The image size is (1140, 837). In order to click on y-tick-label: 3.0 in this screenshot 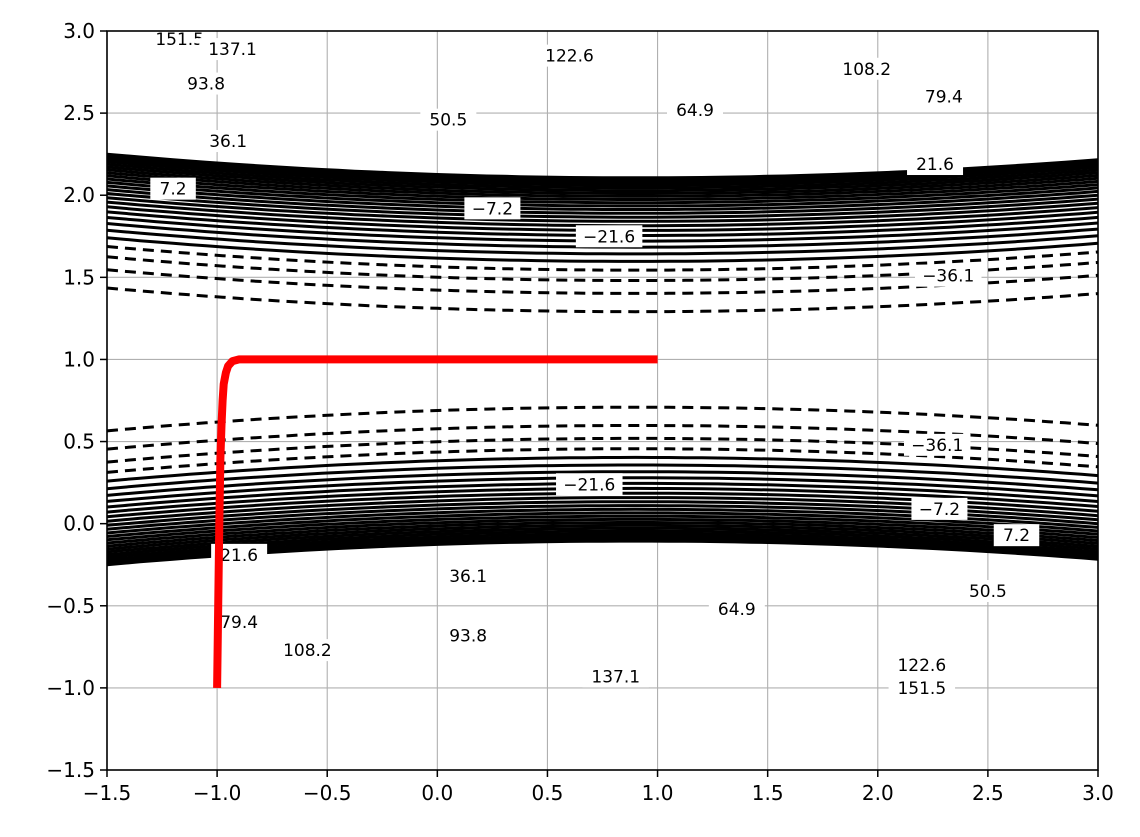, I will do `click(79, 31)`.